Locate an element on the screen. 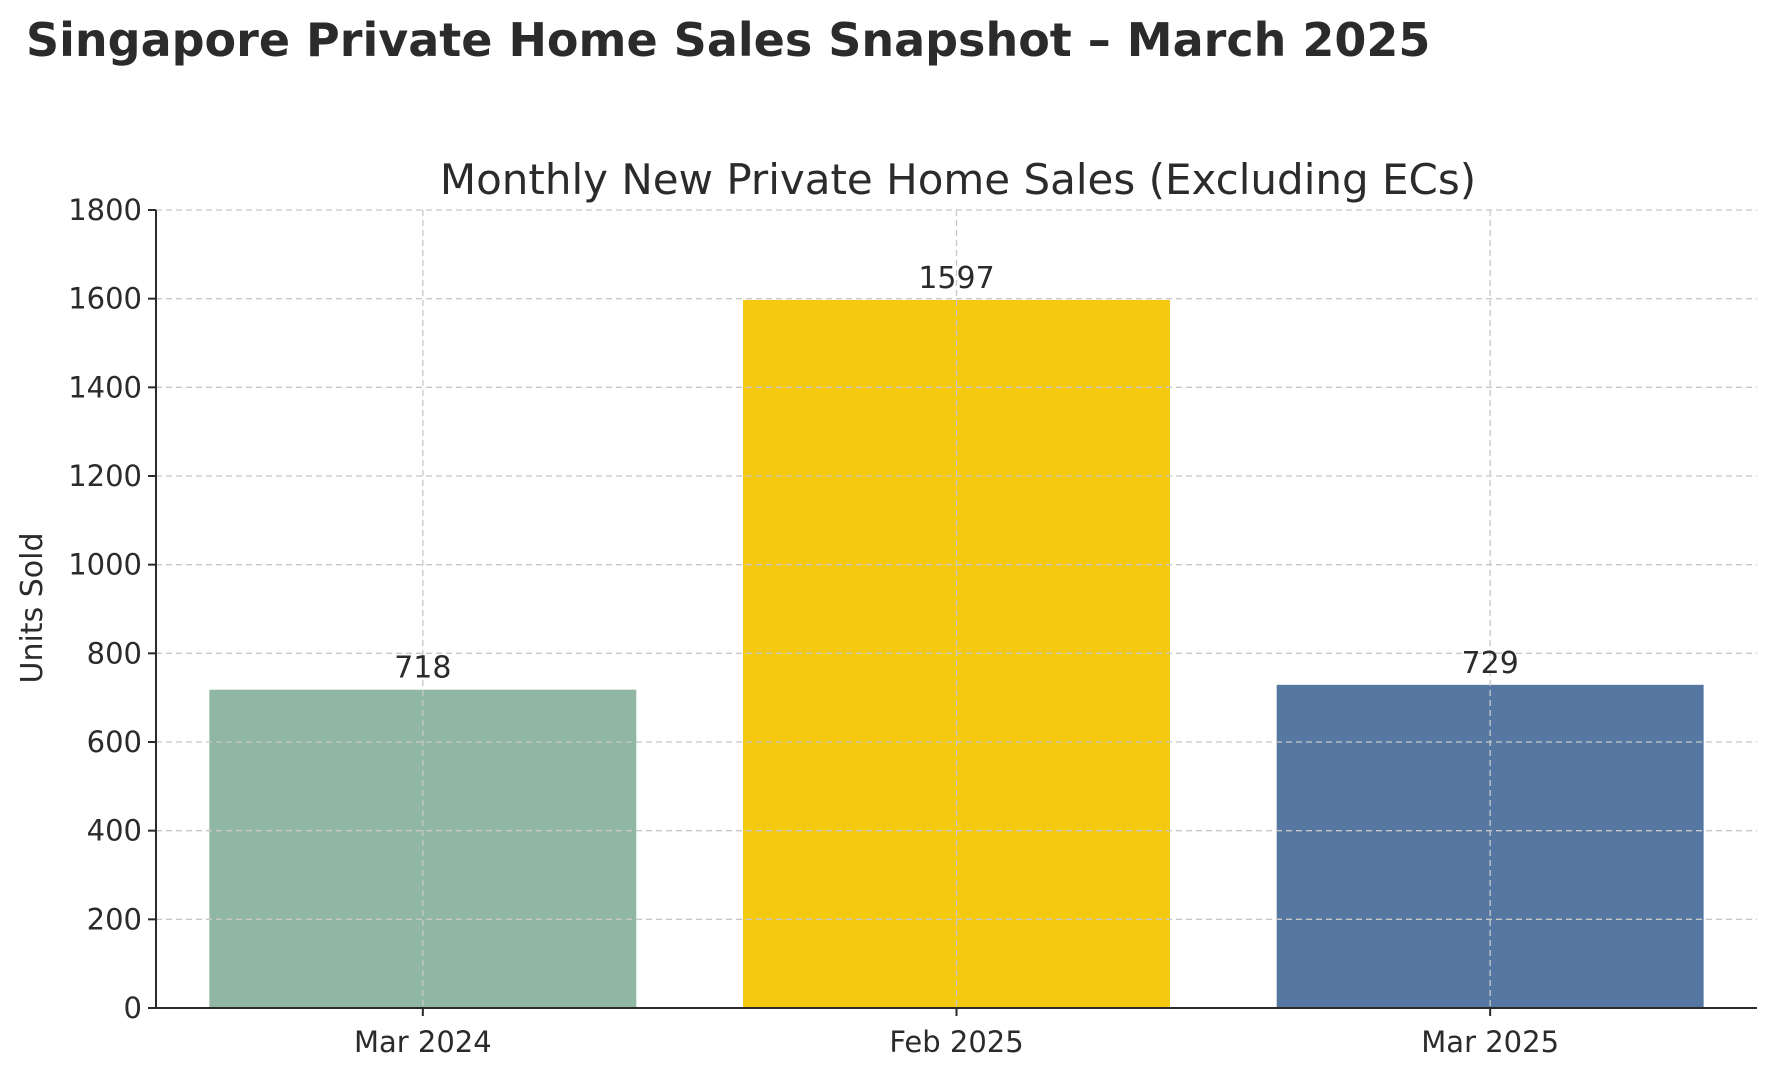  y-tick-label-1: 200 is located at coordinates (114, 919).